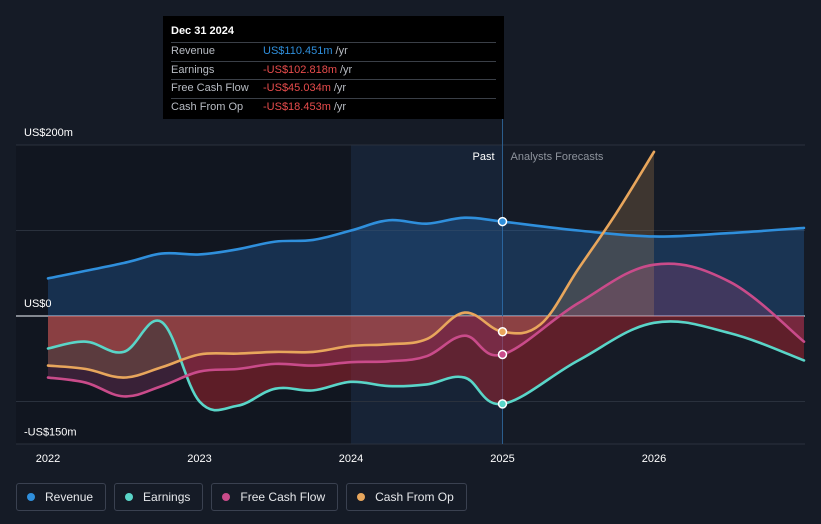  I want to click on marker-earnings, so click(502, 404).